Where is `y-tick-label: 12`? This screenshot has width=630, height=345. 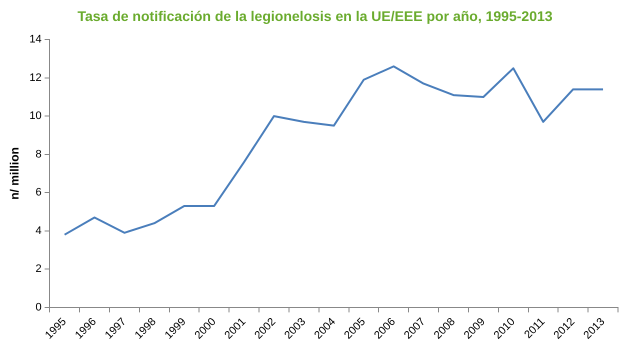 y-tick-label: 12 is located at coordinates (35, 78).